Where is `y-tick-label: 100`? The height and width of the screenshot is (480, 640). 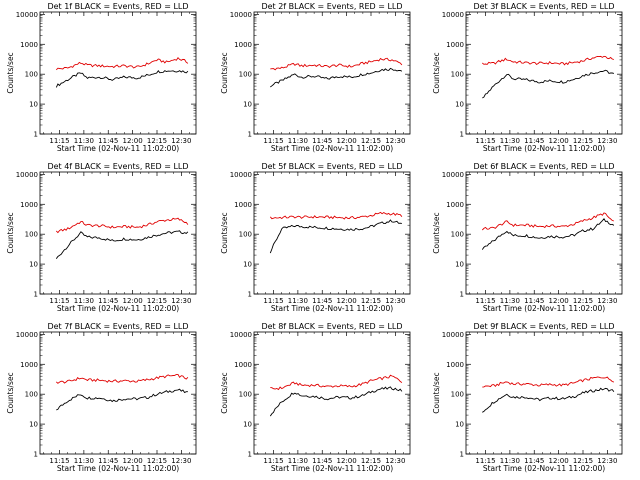 y-tick-label: 100 is located at coordinates (245, 395).